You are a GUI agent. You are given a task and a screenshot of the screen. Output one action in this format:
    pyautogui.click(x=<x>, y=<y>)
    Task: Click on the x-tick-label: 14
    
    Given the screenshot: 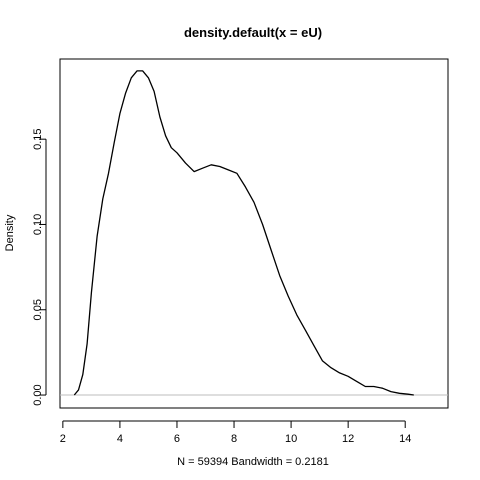 What is the action you would take?
    pyautogui.click(x=405, y=439)
    